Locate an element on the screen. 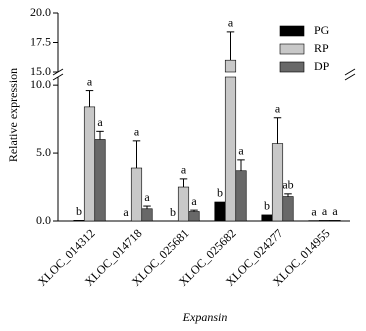 This screenshot has height=331, width=366. y-tick-label: 17.5 is located at coordinates (40, 41).